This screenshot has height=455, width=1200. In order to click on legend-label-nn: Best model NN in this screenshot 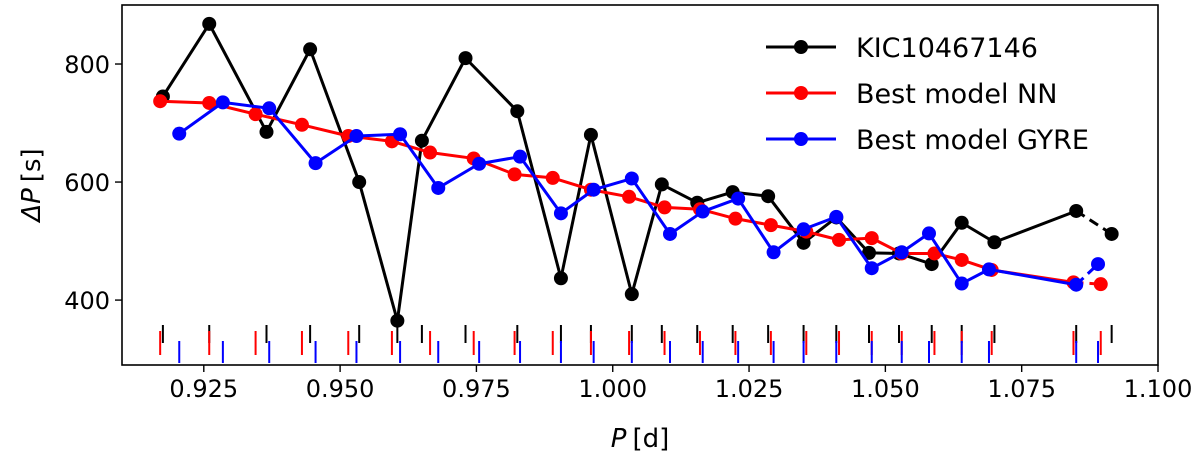, I will do `click(956, 94)`.